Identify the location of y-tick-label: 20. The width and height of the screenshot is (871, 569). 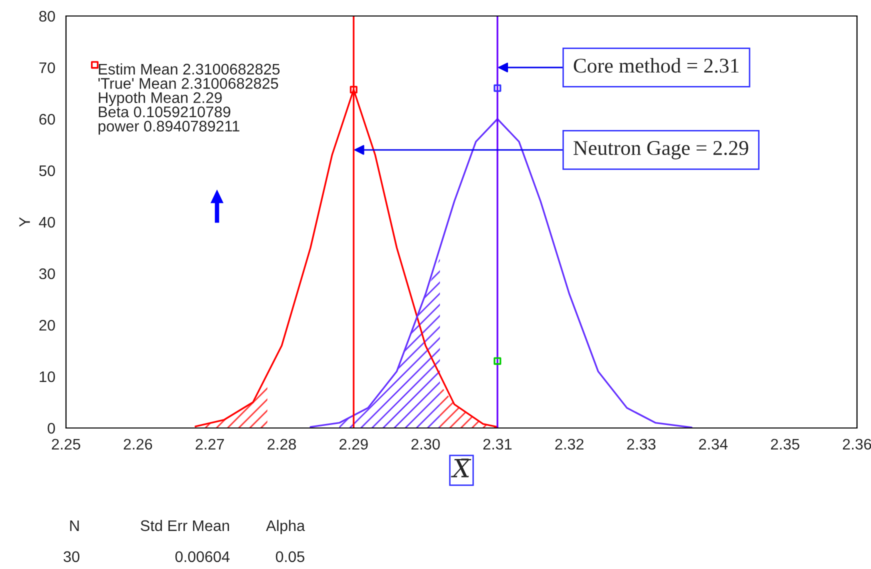
(47, 325).